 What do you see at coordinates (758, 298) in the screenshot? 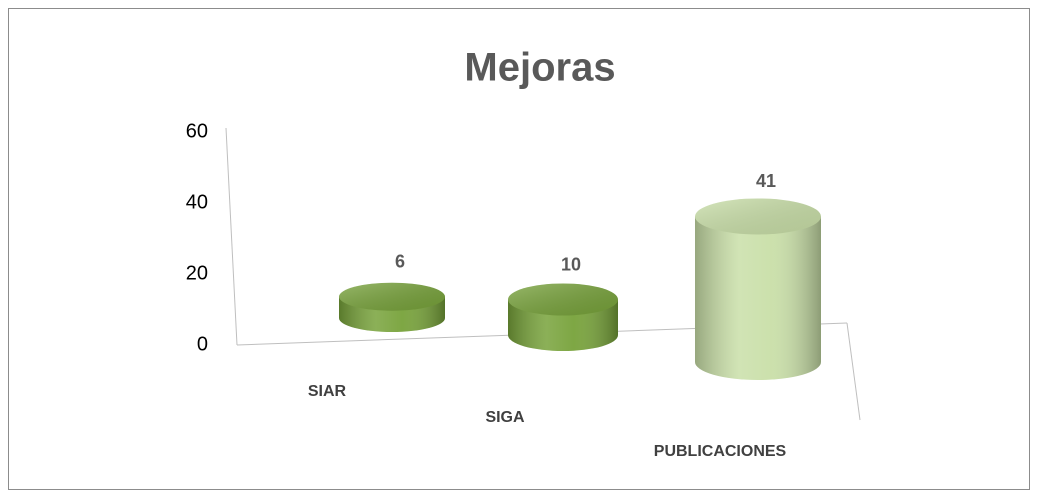
I see `cylinder-shade` at bounding box center [758, 298].